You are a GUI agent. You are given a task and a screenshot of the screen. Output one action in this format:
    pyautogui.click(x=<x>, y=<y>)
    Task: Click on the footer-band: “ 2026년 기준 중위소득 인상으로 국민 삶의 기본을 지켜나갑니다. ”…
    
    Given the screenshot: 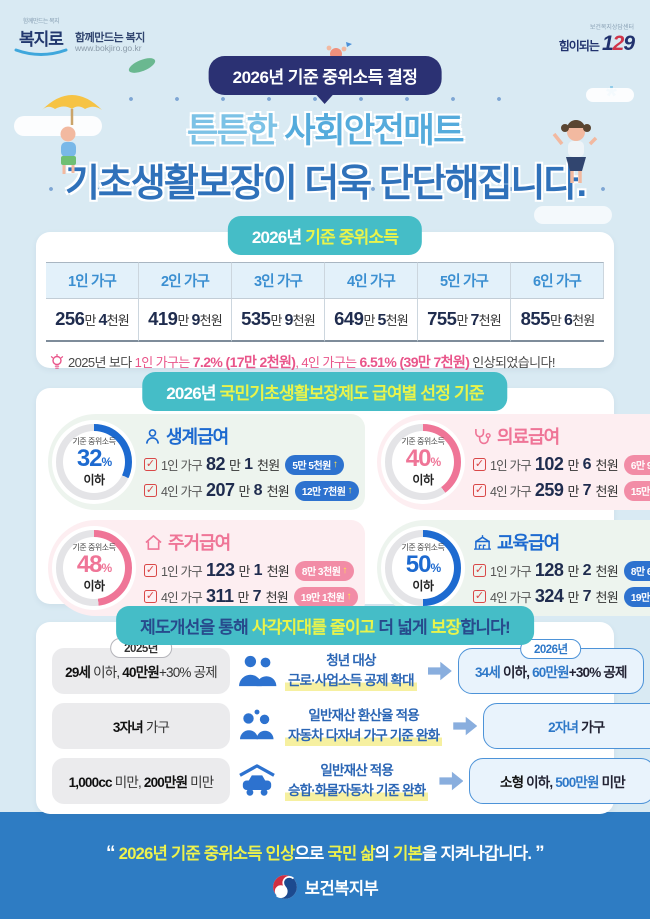 What is the action you would take?
    pyautogui.click(x=325, y=865)
    